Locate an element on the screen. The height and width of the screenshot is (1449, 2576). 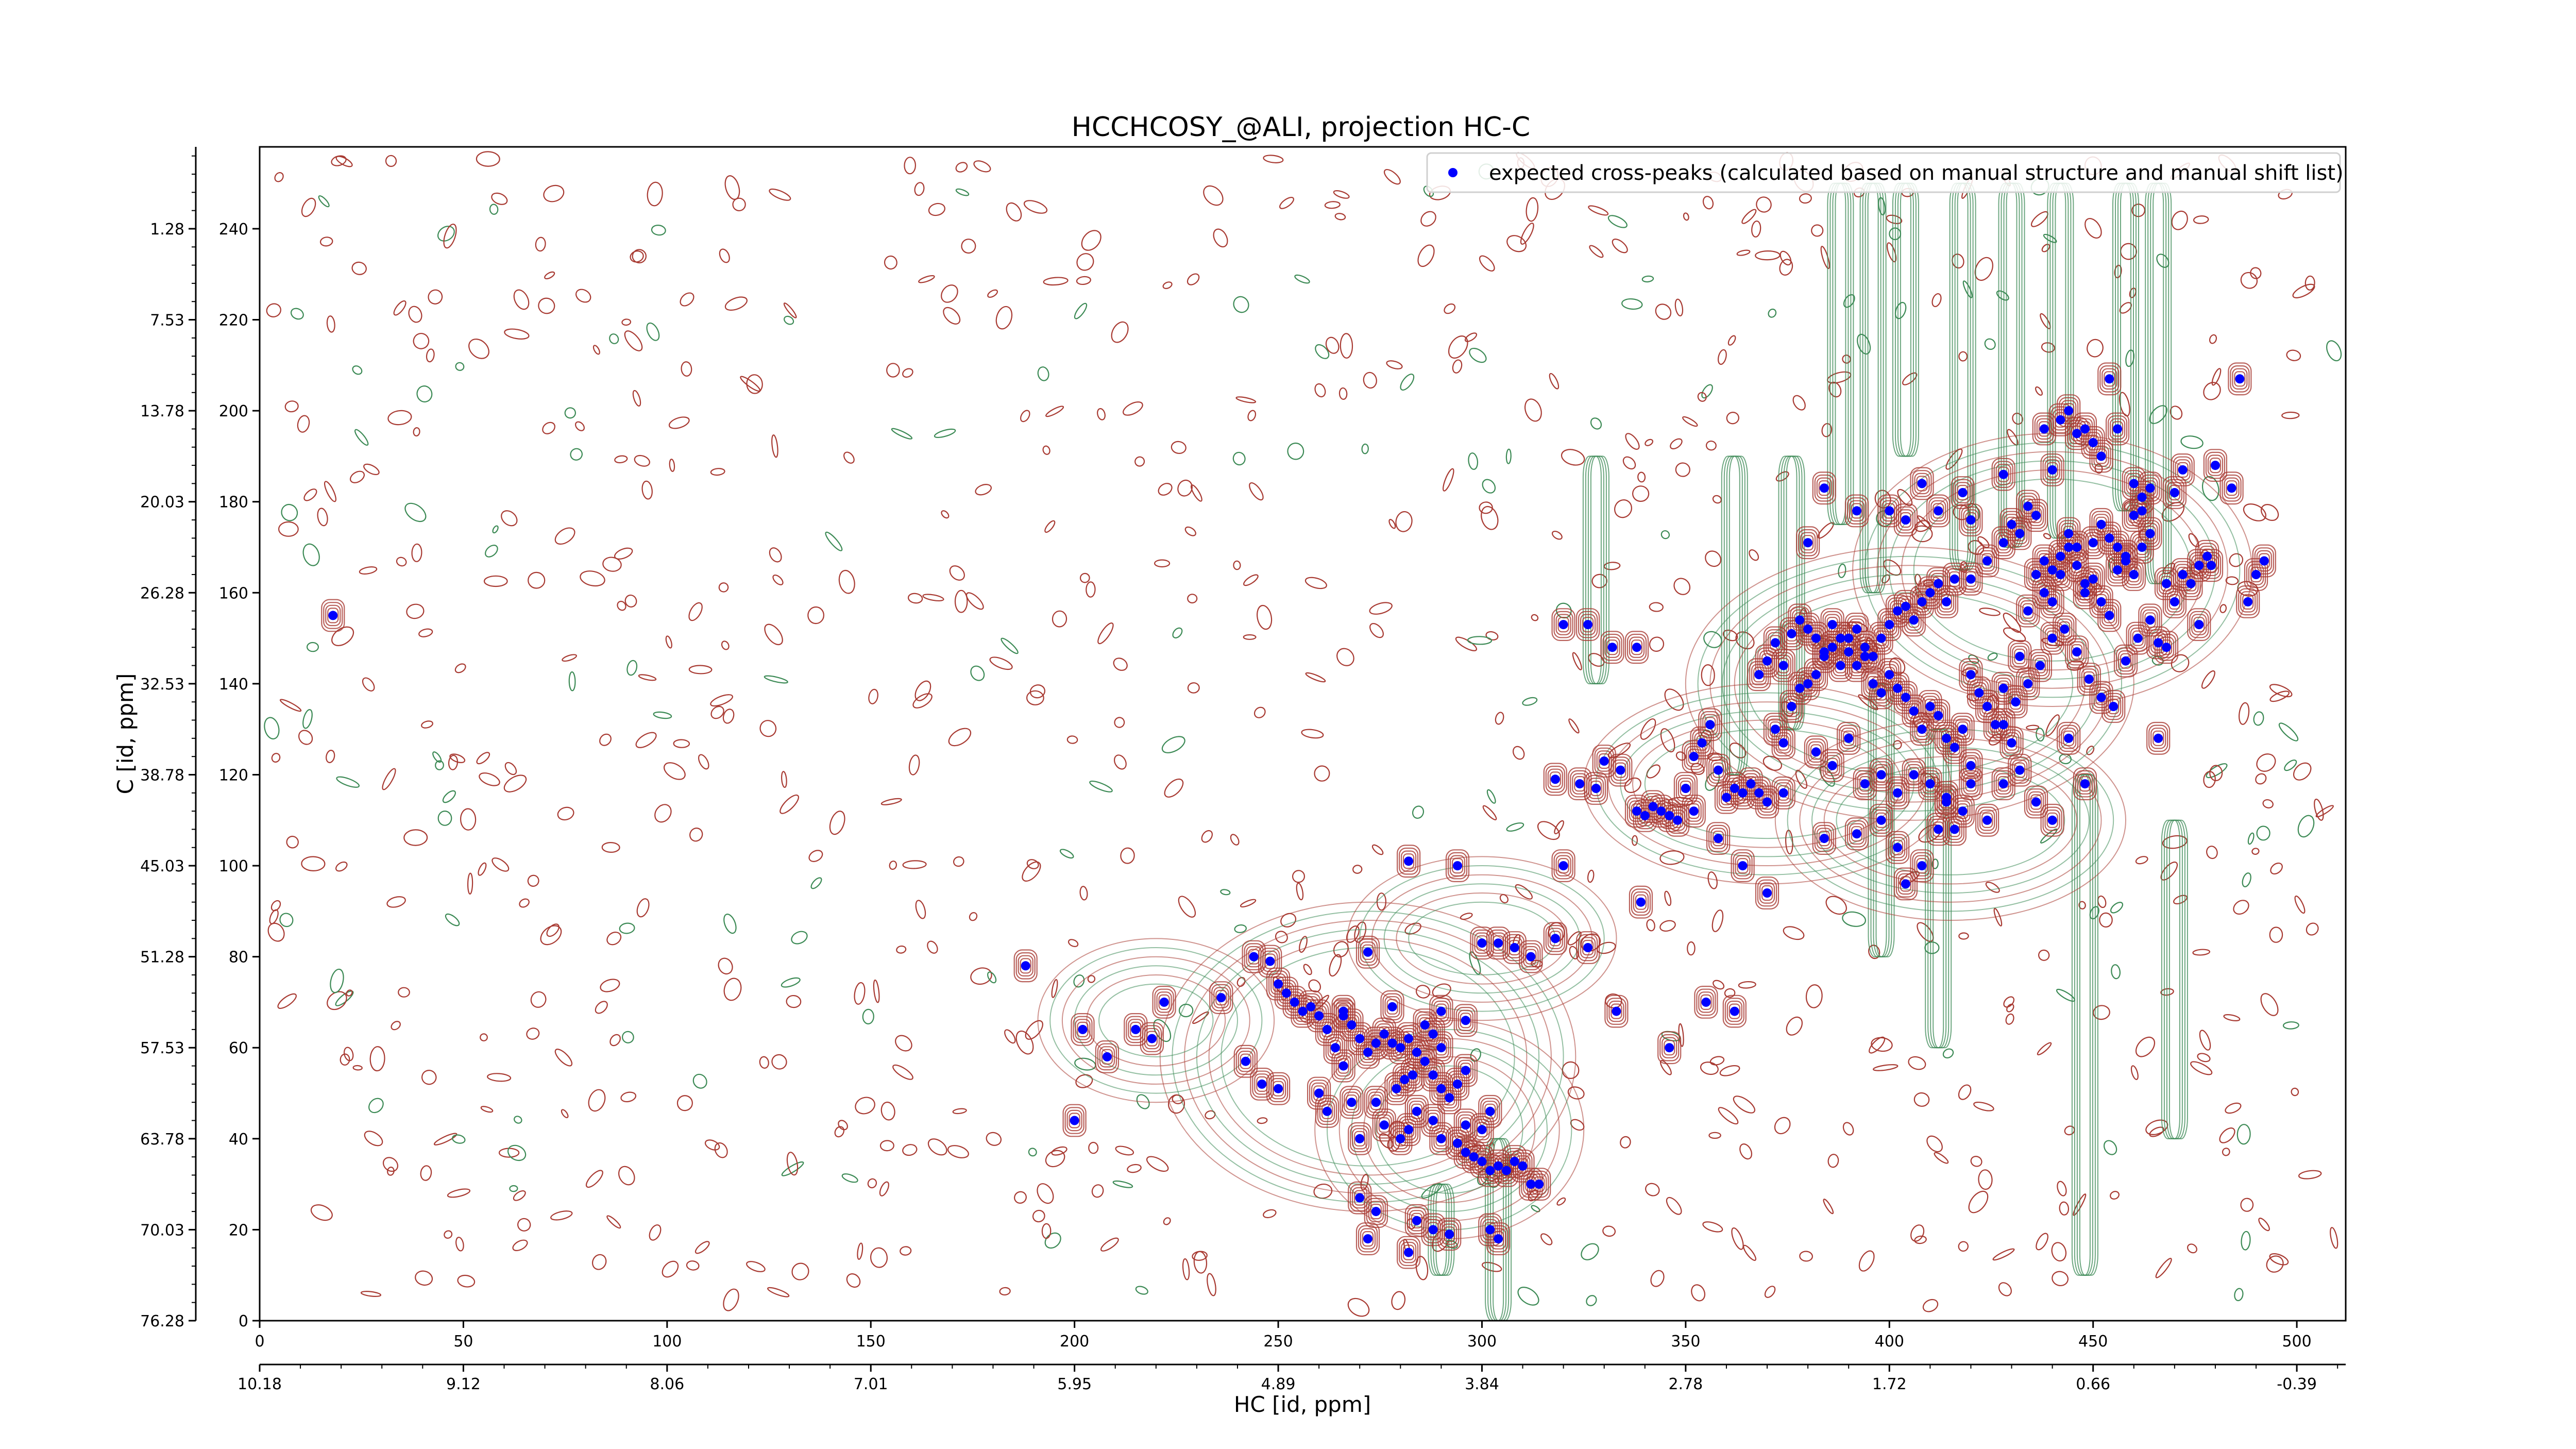
y-ppm-tick-label: 20.03 is located at coordinates (162, 503).